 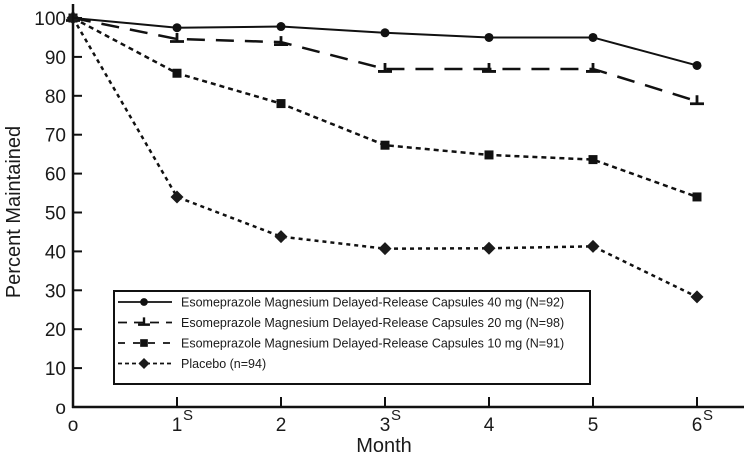 I want to click on y-tick-label: 70, so click(x=55, y=136).